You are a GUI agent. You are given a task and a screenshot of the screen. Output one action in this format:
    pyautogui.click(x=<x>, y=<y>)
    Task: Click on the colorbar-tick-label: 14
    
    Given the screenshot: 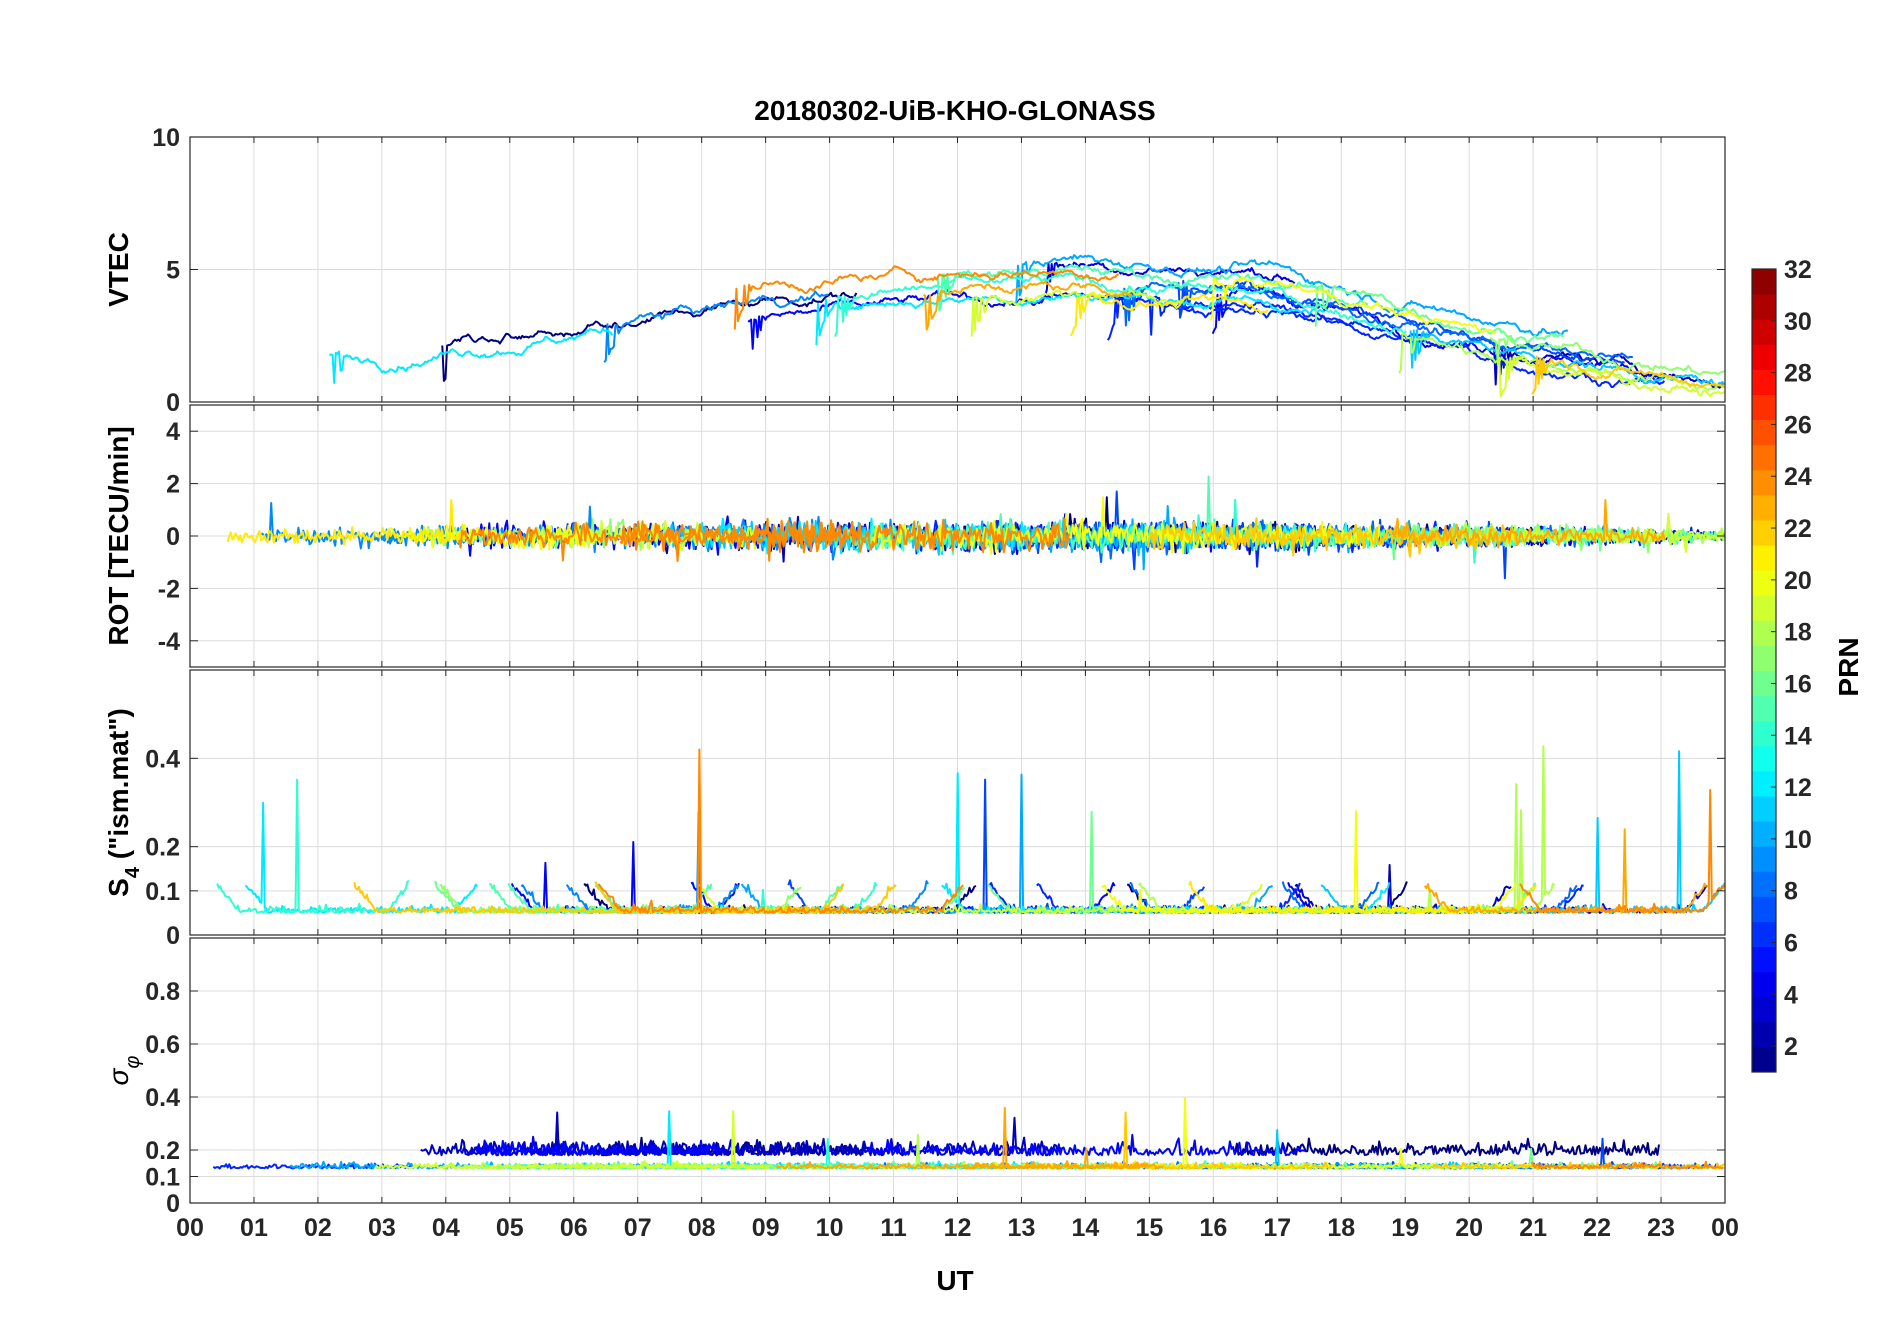 What is the action you would take?
    pyautogui.click(x=1798, y=736)
    